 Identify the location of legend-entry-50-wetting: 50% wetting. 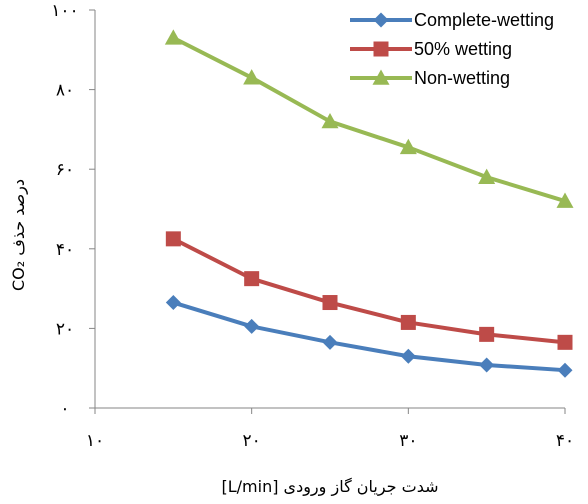
(431, 49).